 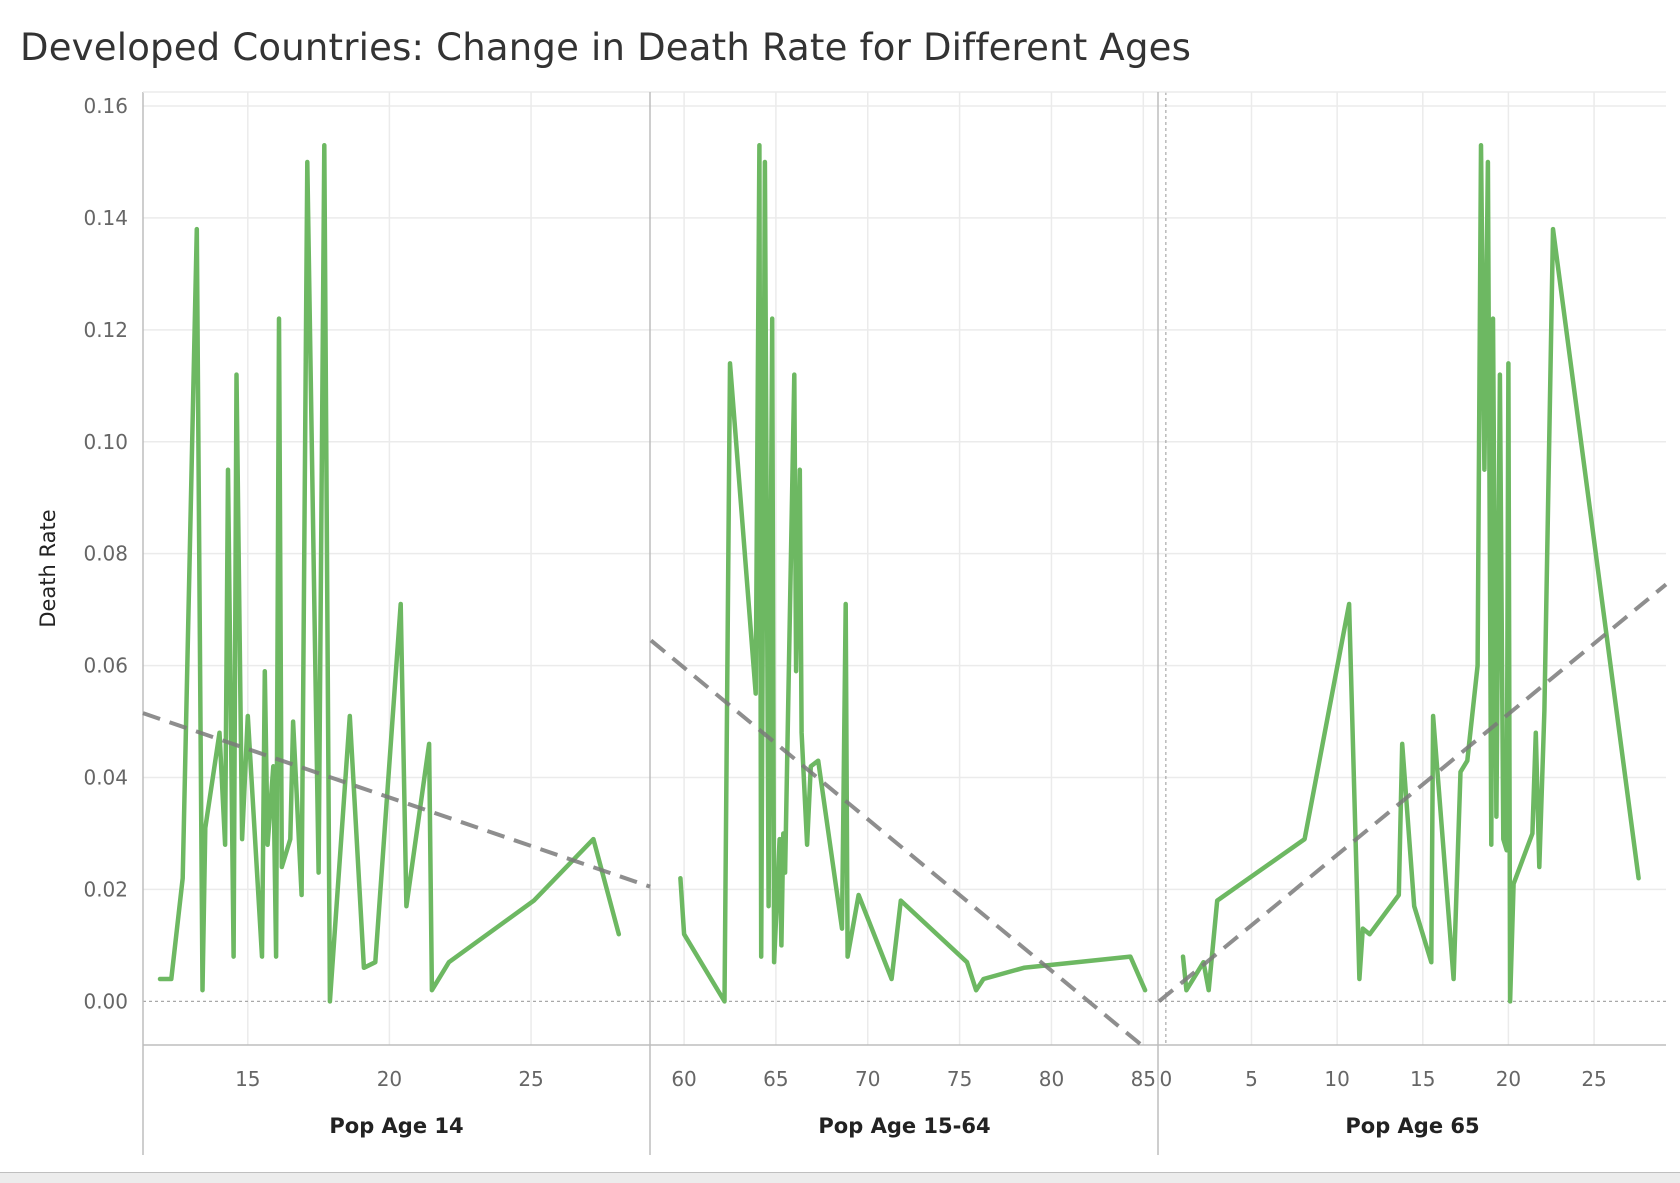 I want to click on y-axis-title: Death Rate, so click(x=48, y=568).